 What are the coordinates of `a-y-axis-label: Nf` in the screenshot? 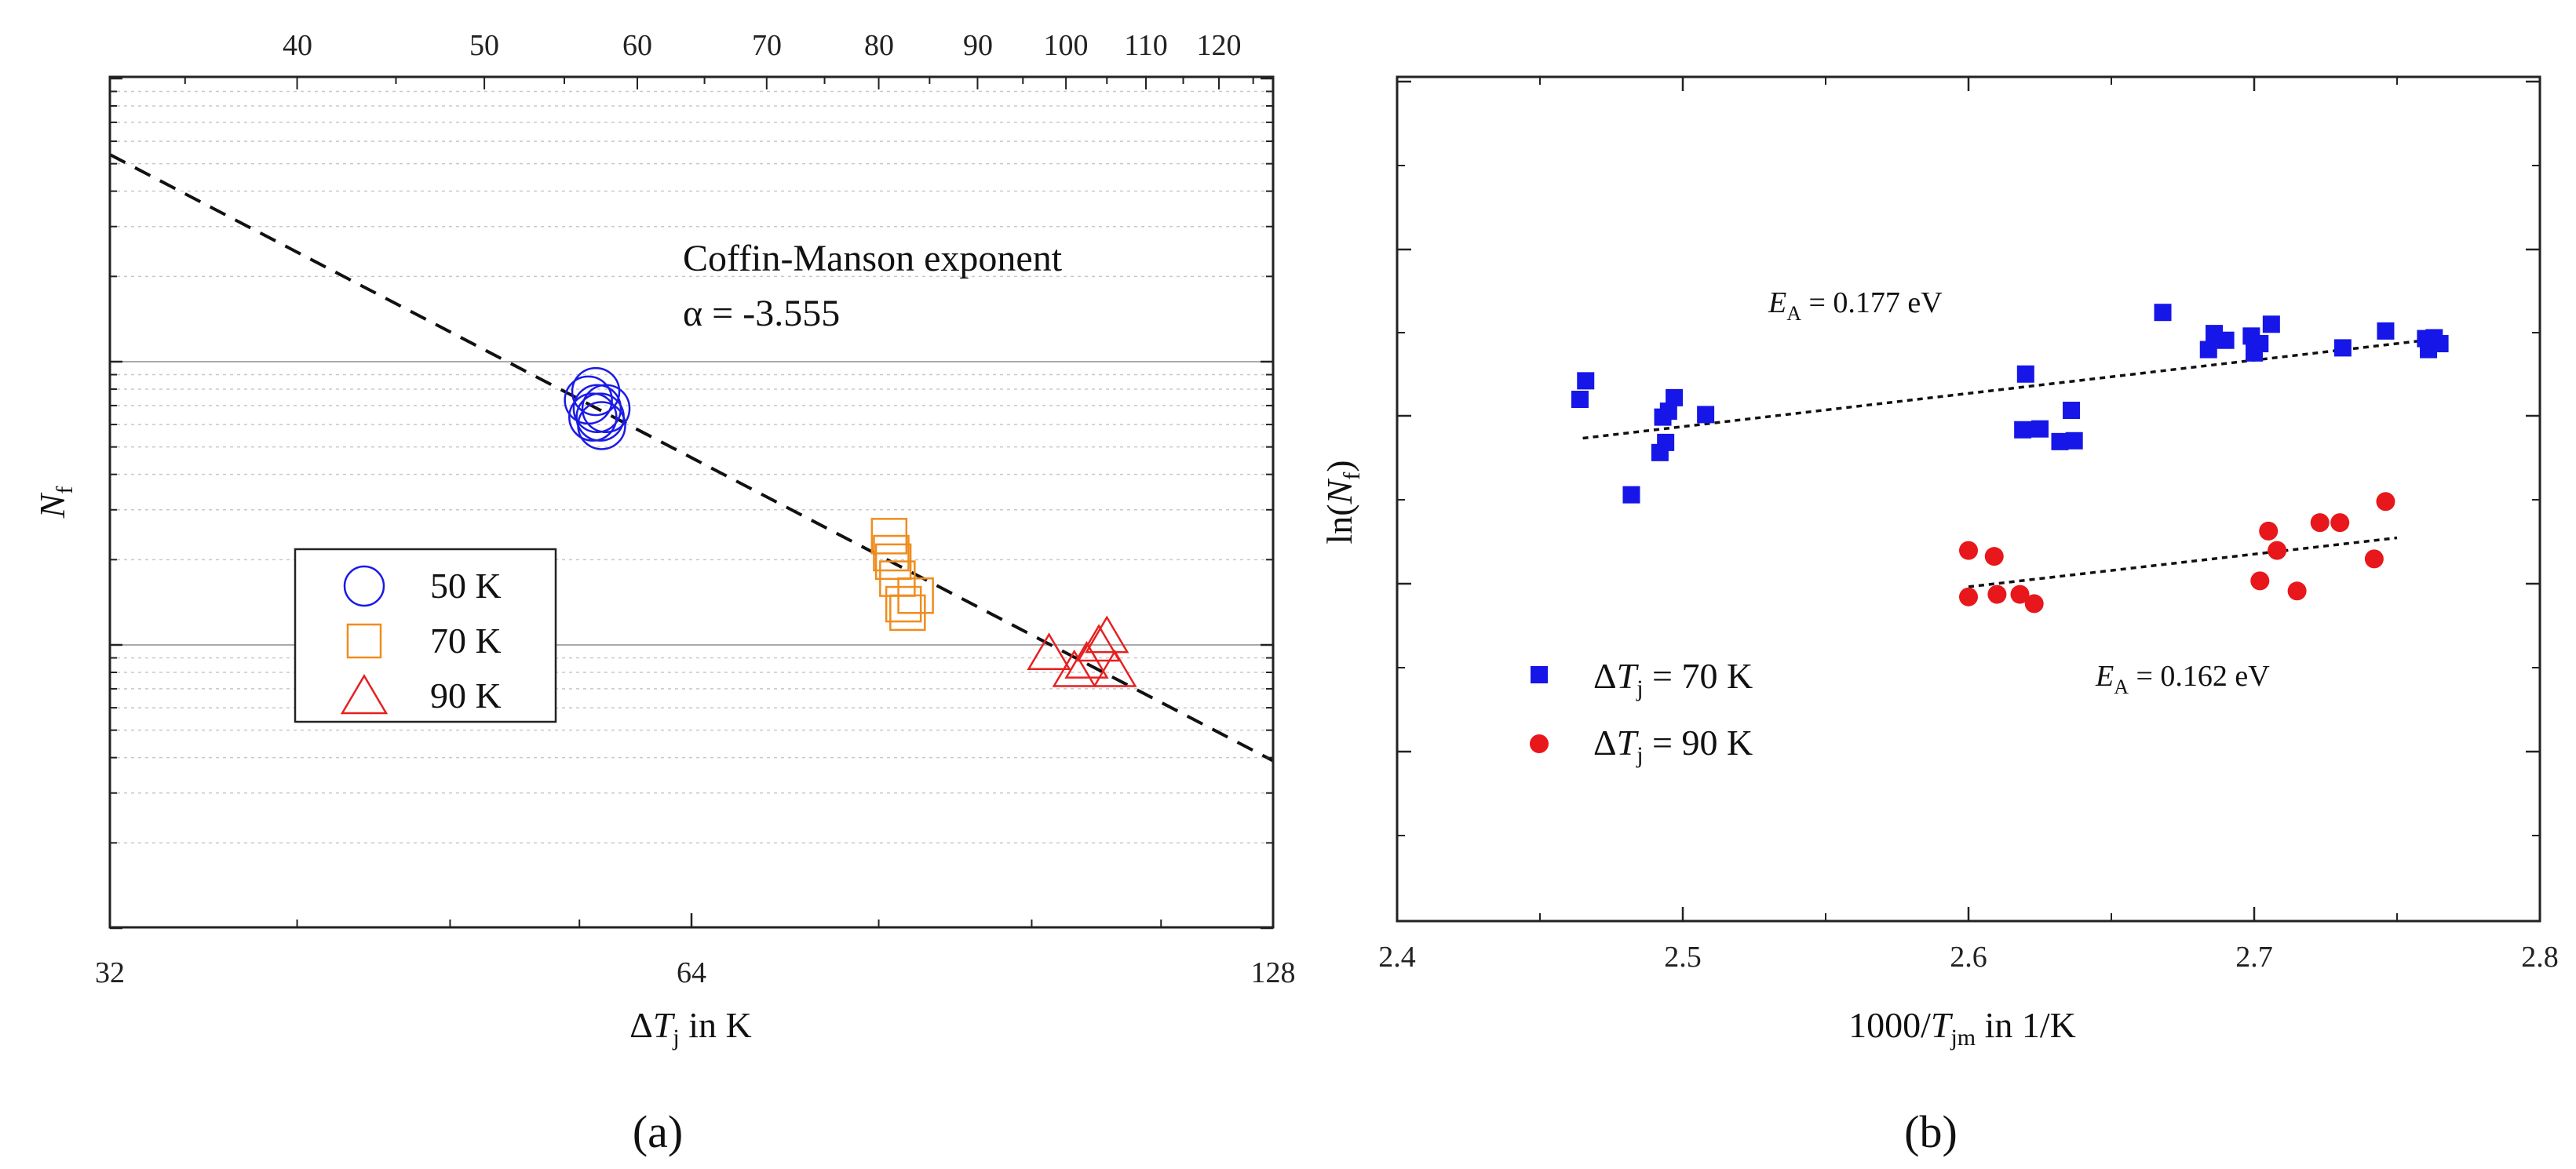 It's located at (55, 503).